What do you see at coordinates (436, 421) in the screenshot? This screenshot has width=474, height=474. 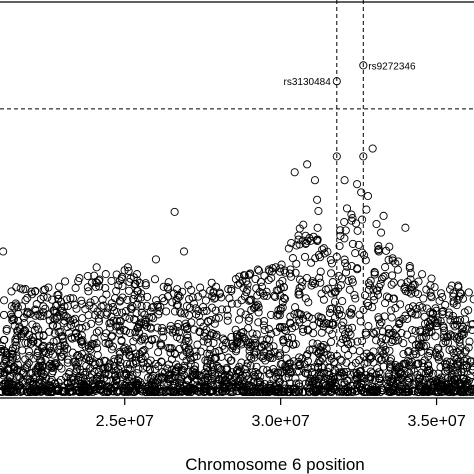 I see `x-tick-label: 3.5e+07` at bounding box center [436, 421].